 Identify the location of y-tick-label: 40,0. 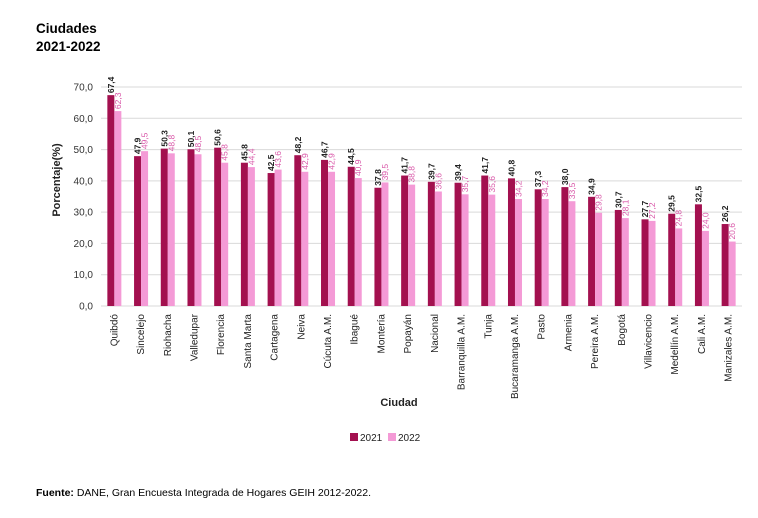
(84, 181).